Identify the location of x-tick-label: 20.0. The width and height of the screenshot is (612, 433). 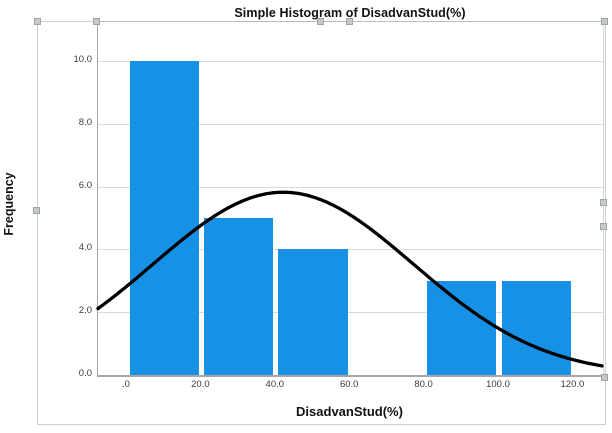
(200, 384).